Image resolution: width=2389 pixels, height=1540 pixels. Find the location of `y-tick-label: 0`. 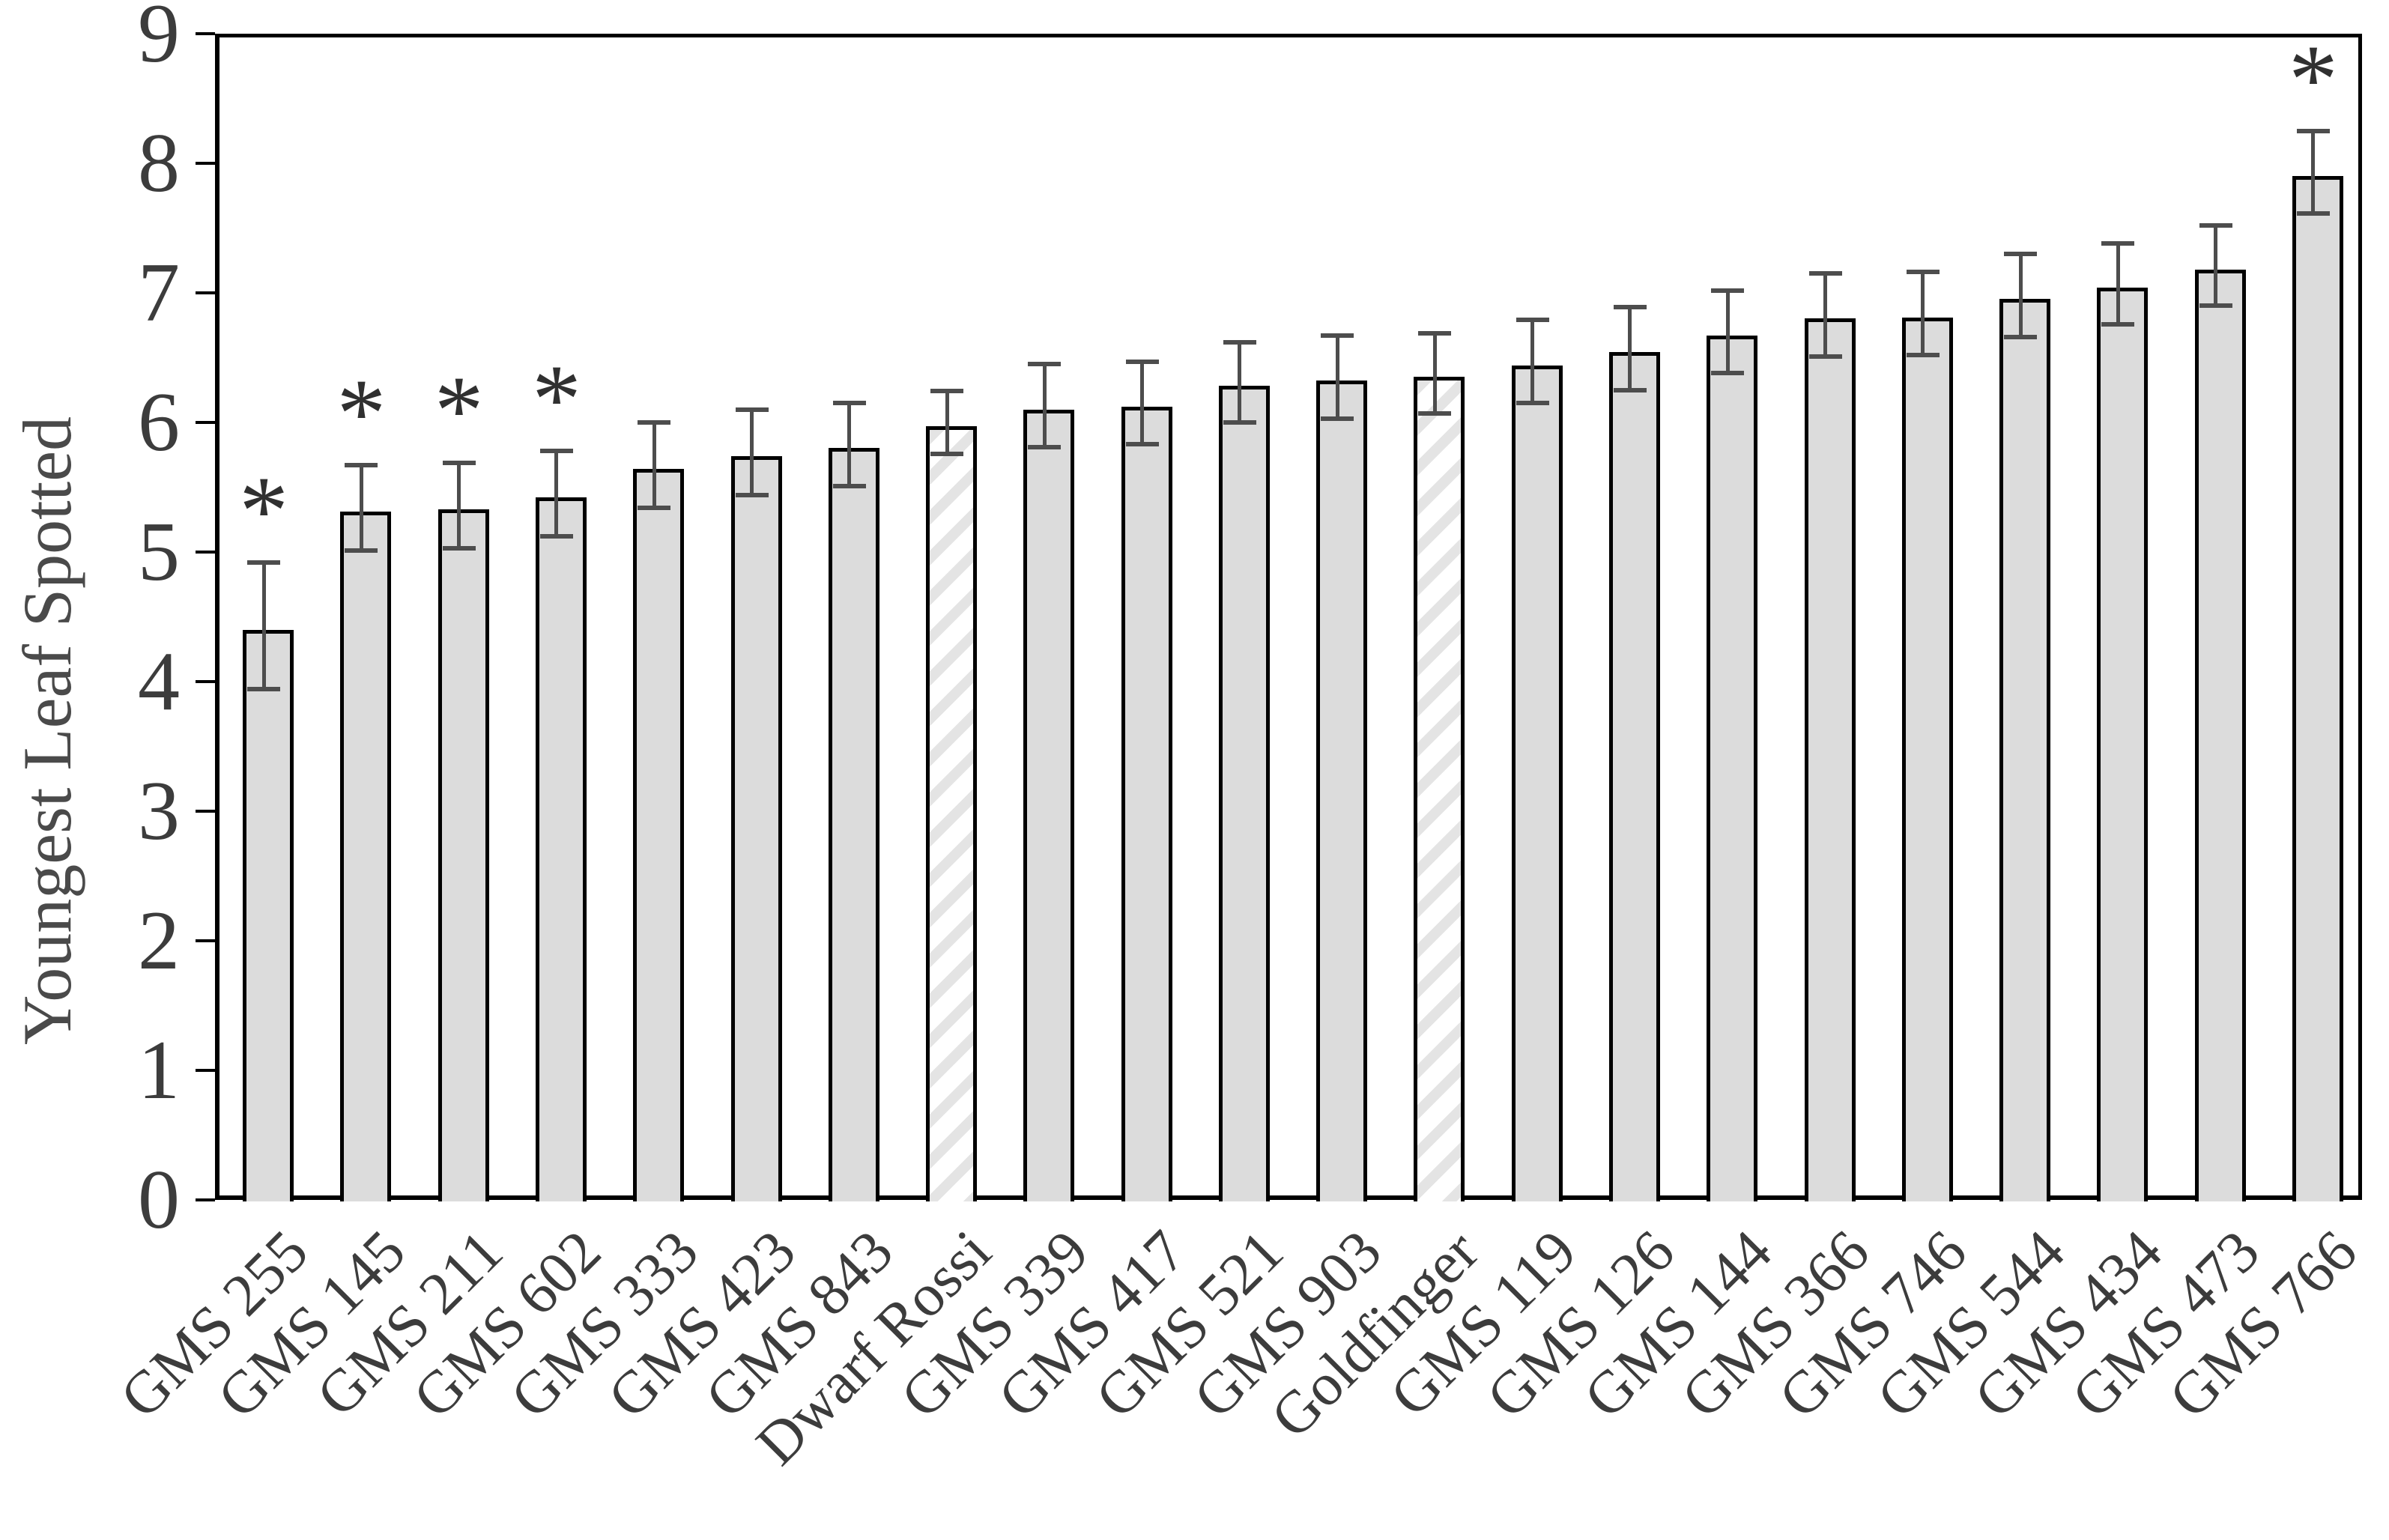

y-tick-label: 0 is located at coordinates (159, 1200).